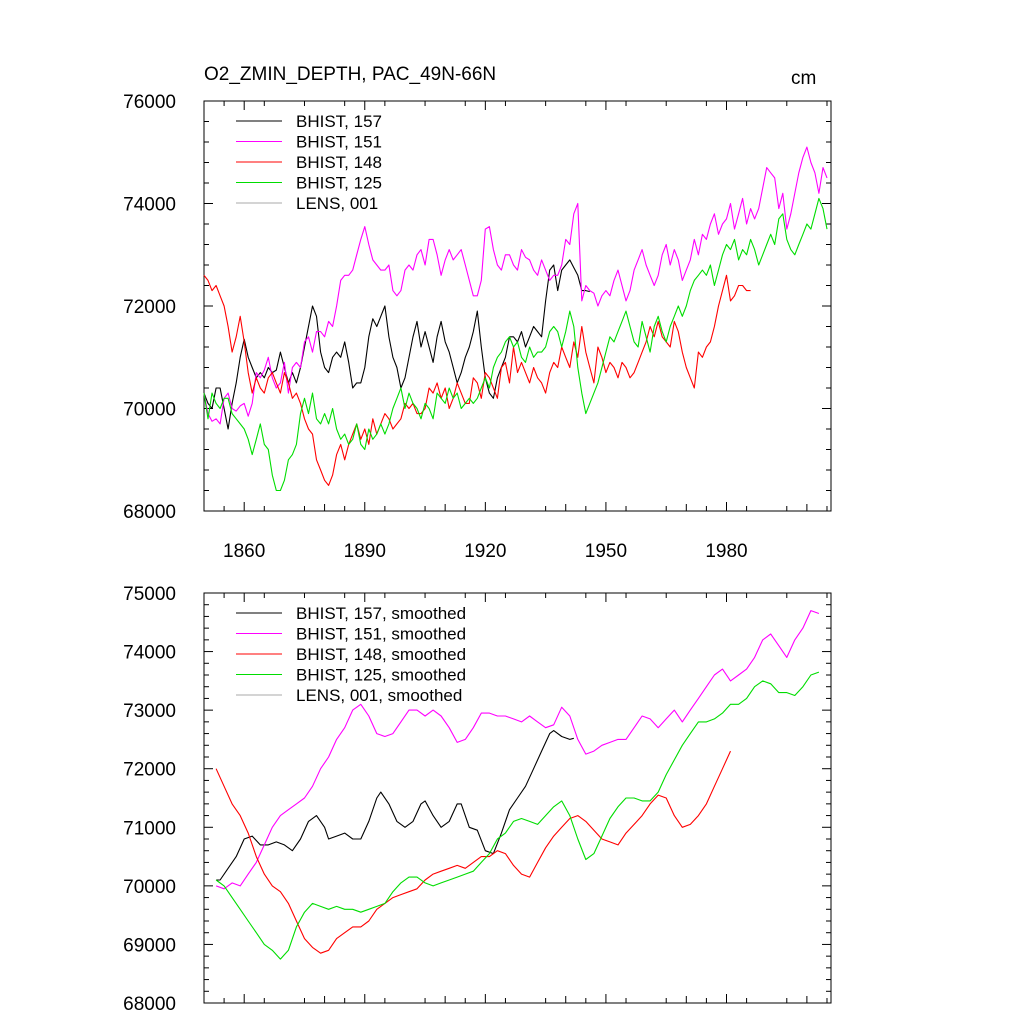  What do you see at coordinates (365, 551) in the screenshot?
I see `x-tick-label: 1890` at bounding box center [365, 551].